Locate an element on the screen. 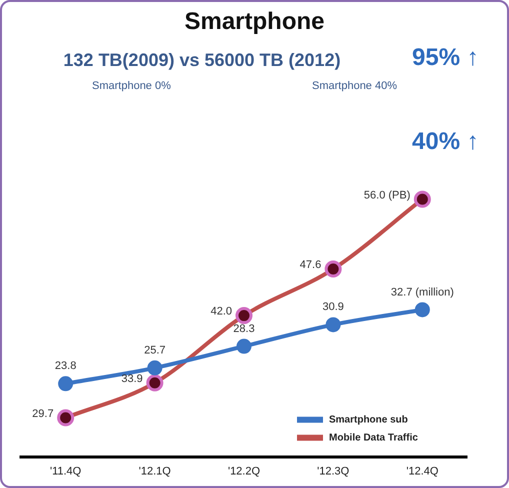  data-label: 30.9 is located at coordinates (333, 307).